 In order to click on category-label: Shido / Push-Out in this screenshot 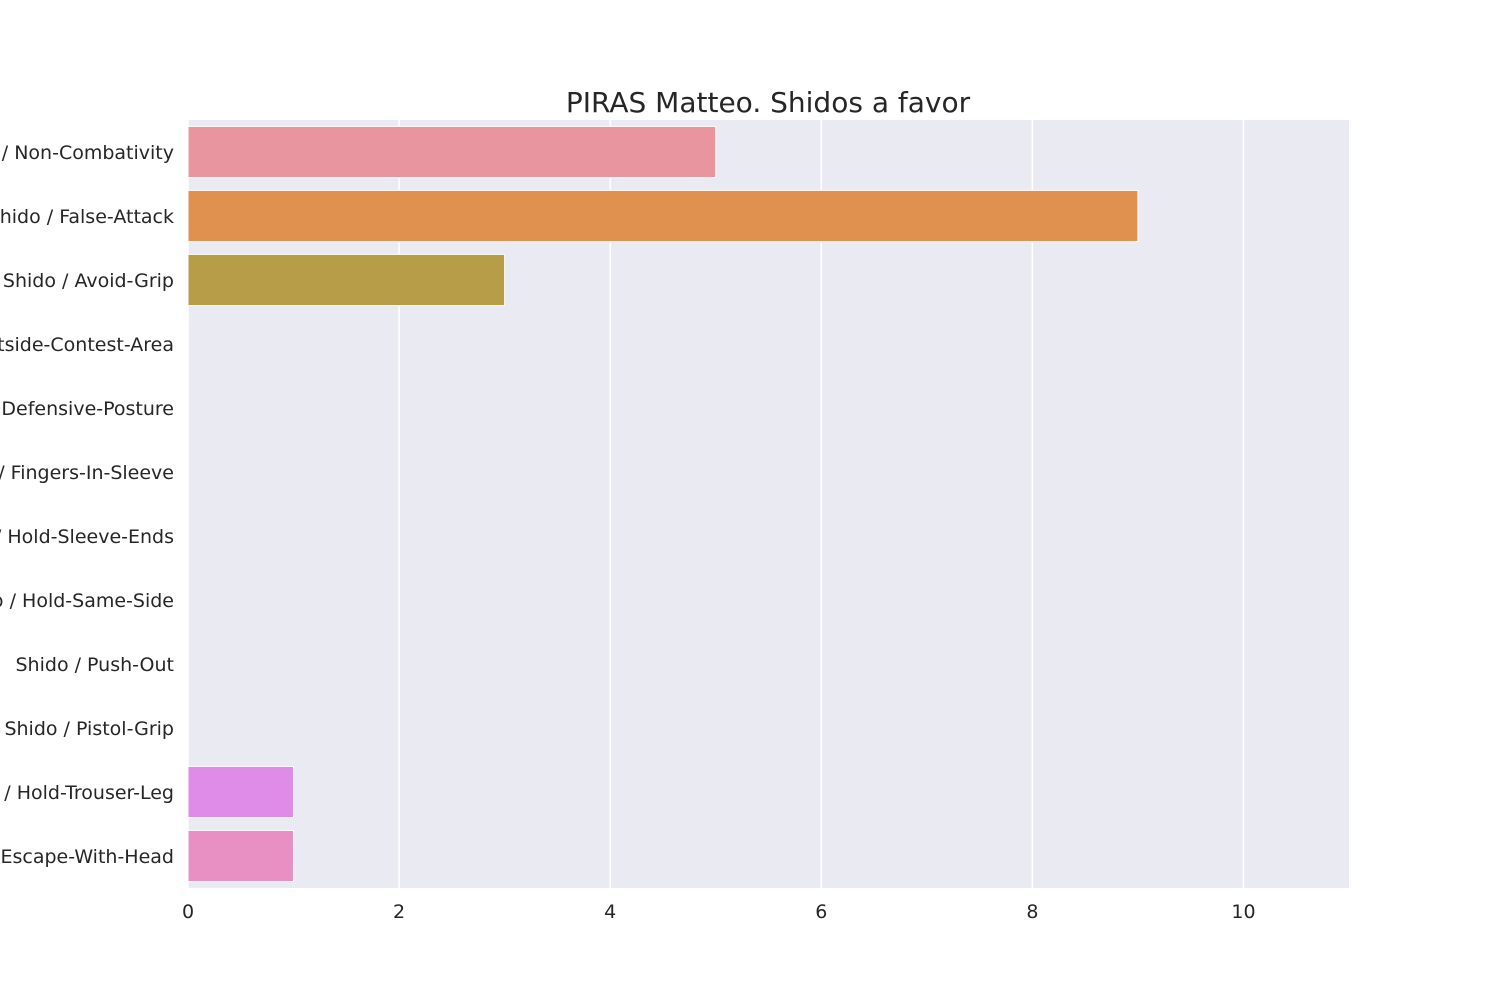, I will do `click(95, 665)`.